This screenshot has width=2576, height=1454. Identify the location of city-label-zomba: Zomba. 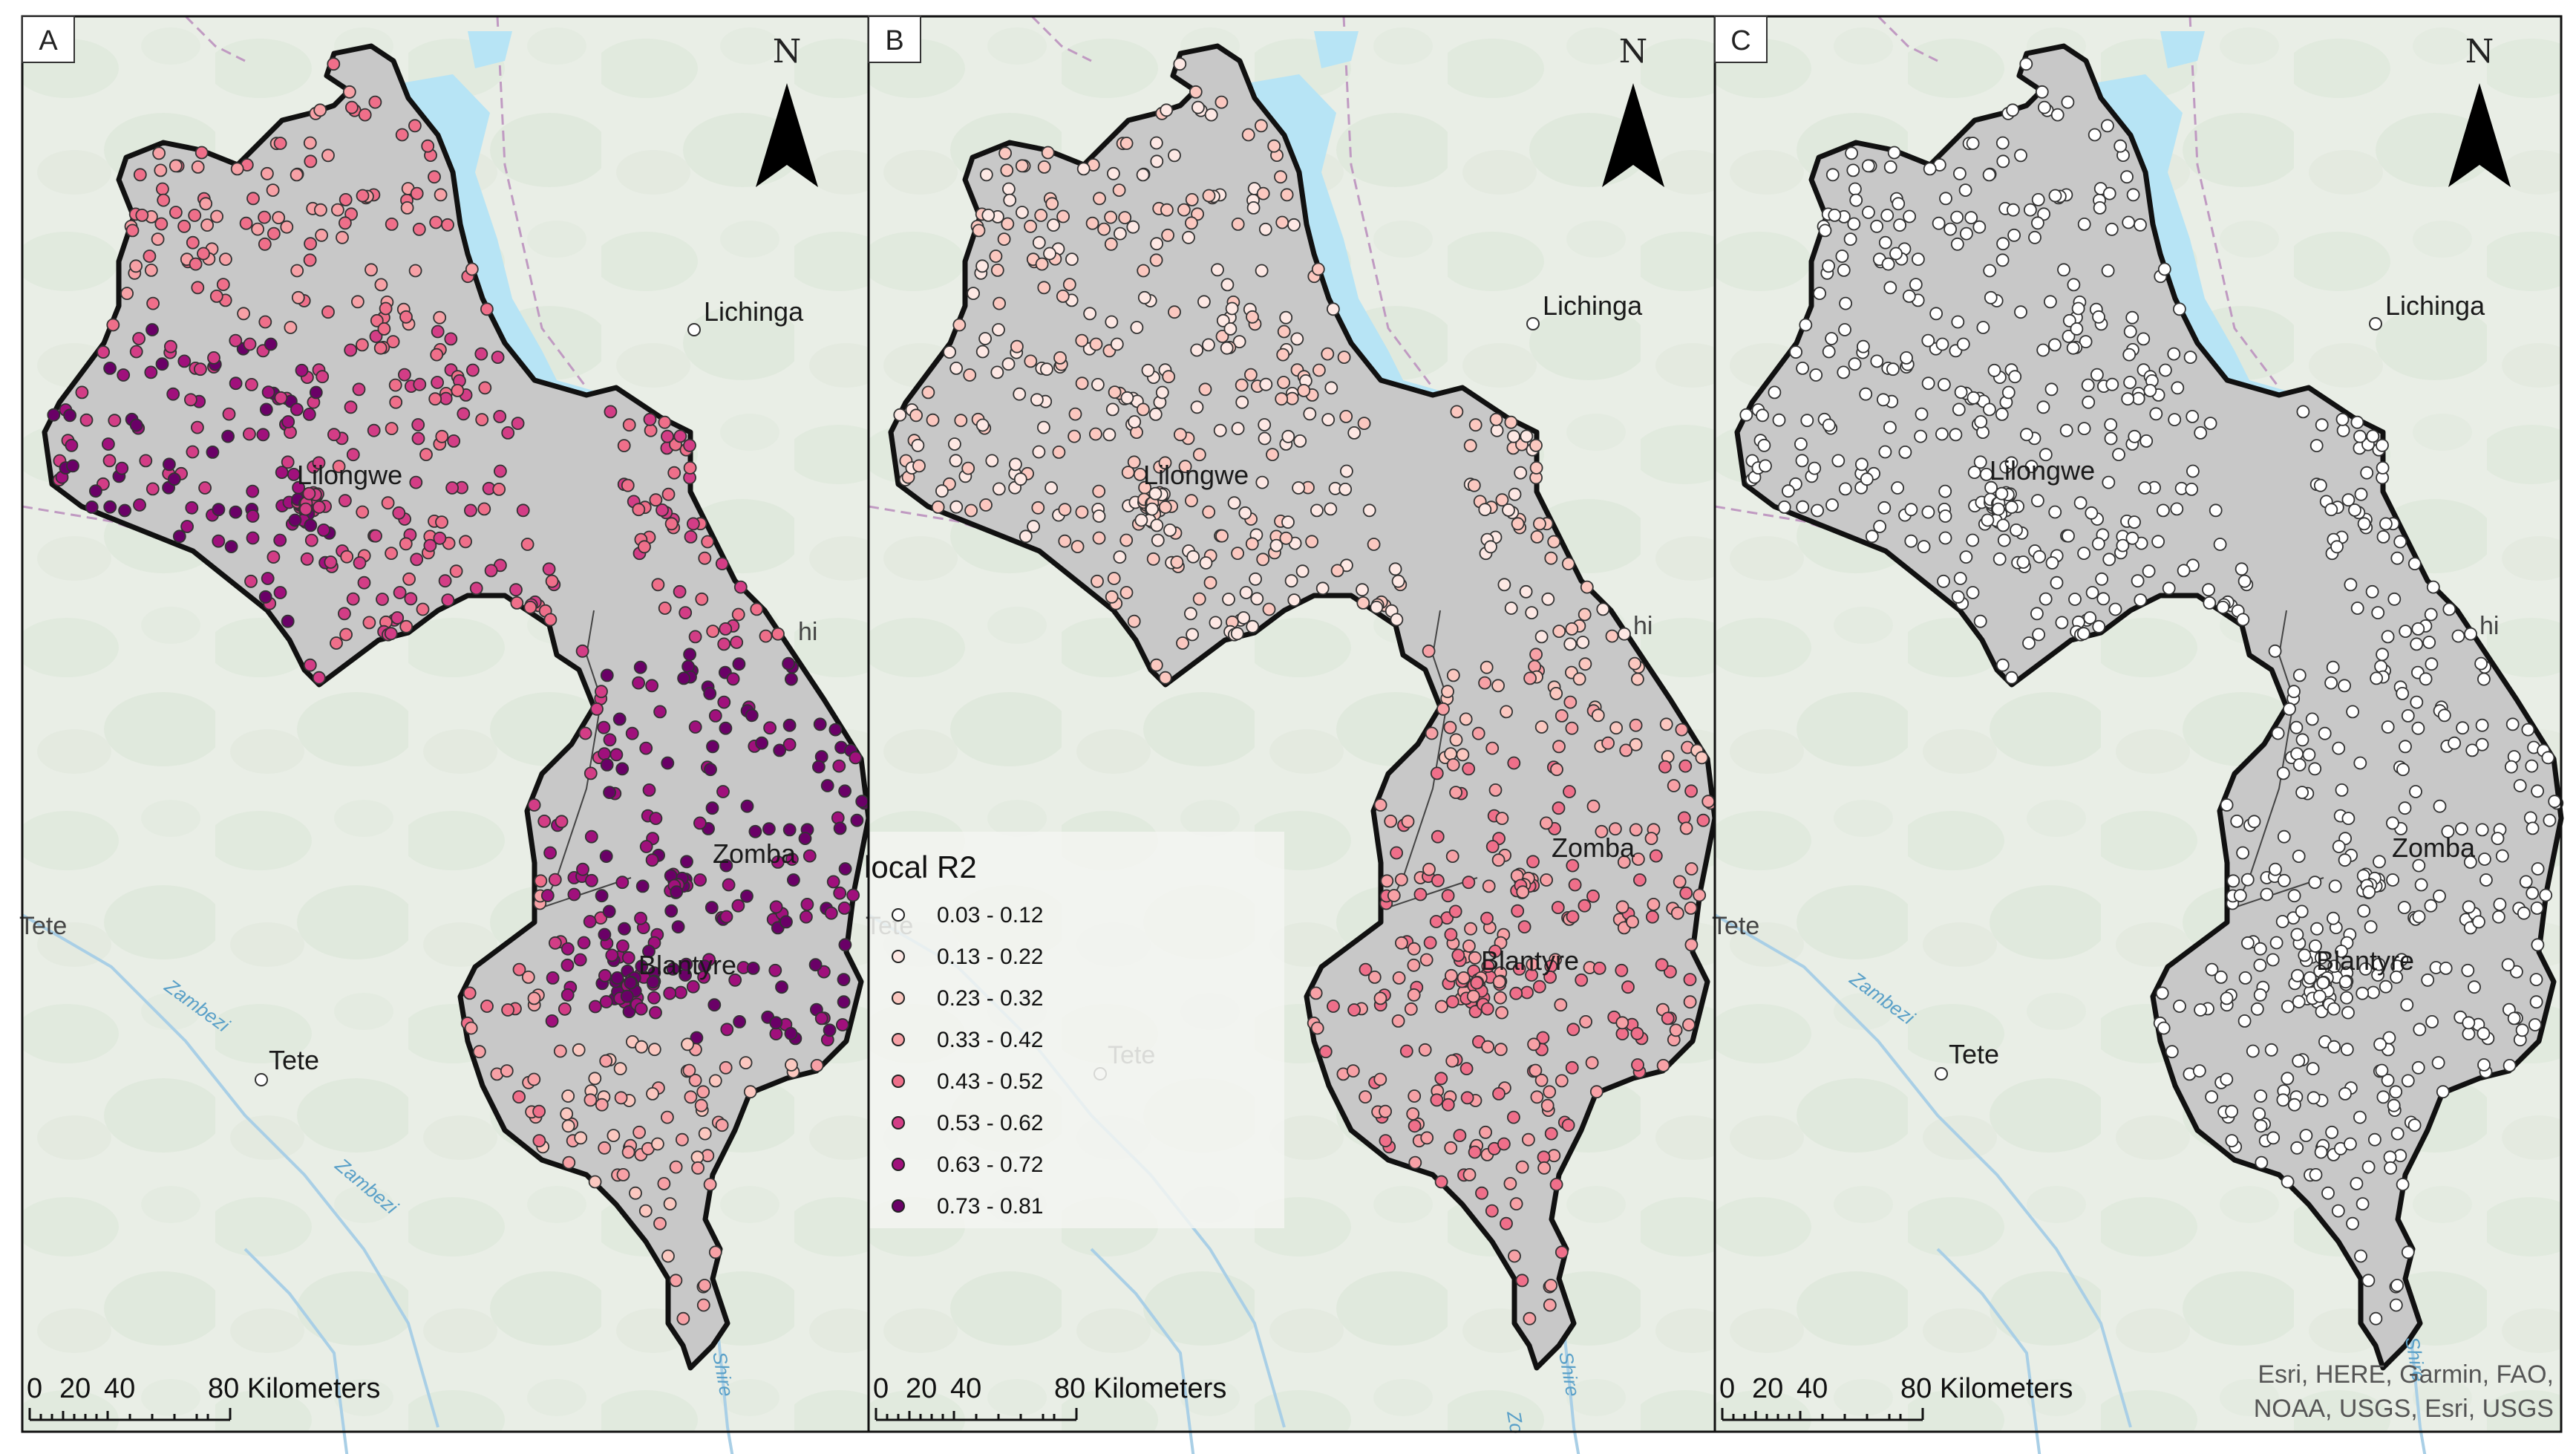
(1593, 847).